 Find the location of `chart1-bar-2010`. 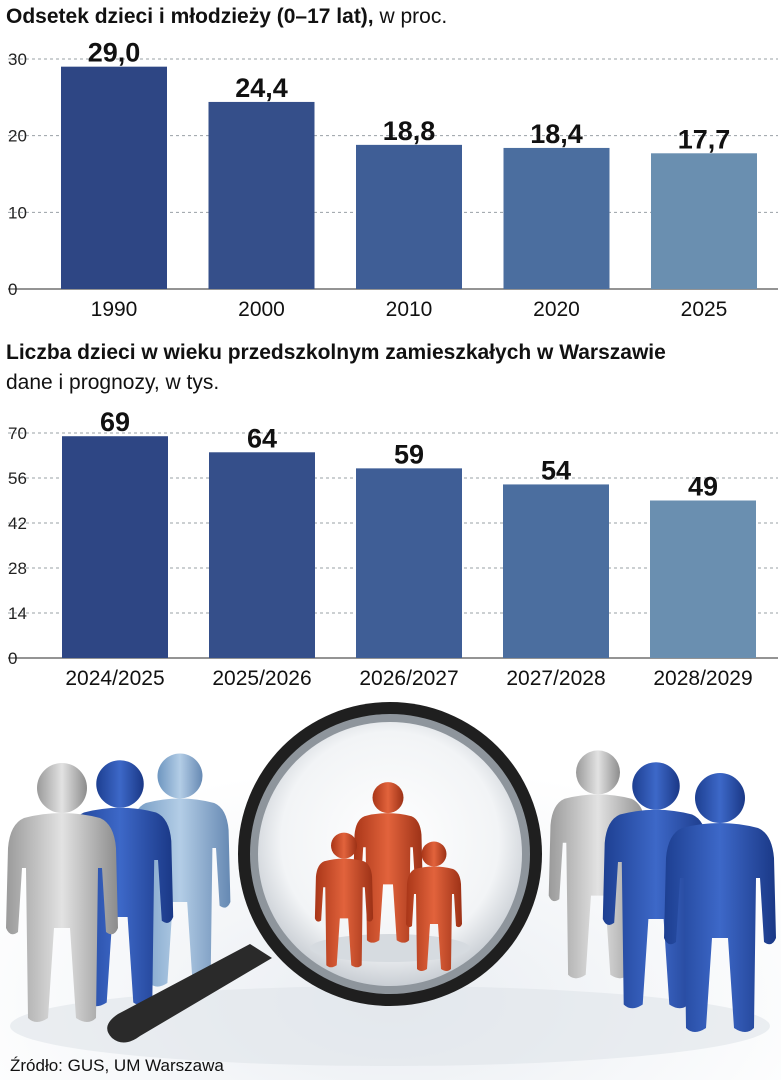

chart1-bar-2010 is located at coordinates (409, 216).